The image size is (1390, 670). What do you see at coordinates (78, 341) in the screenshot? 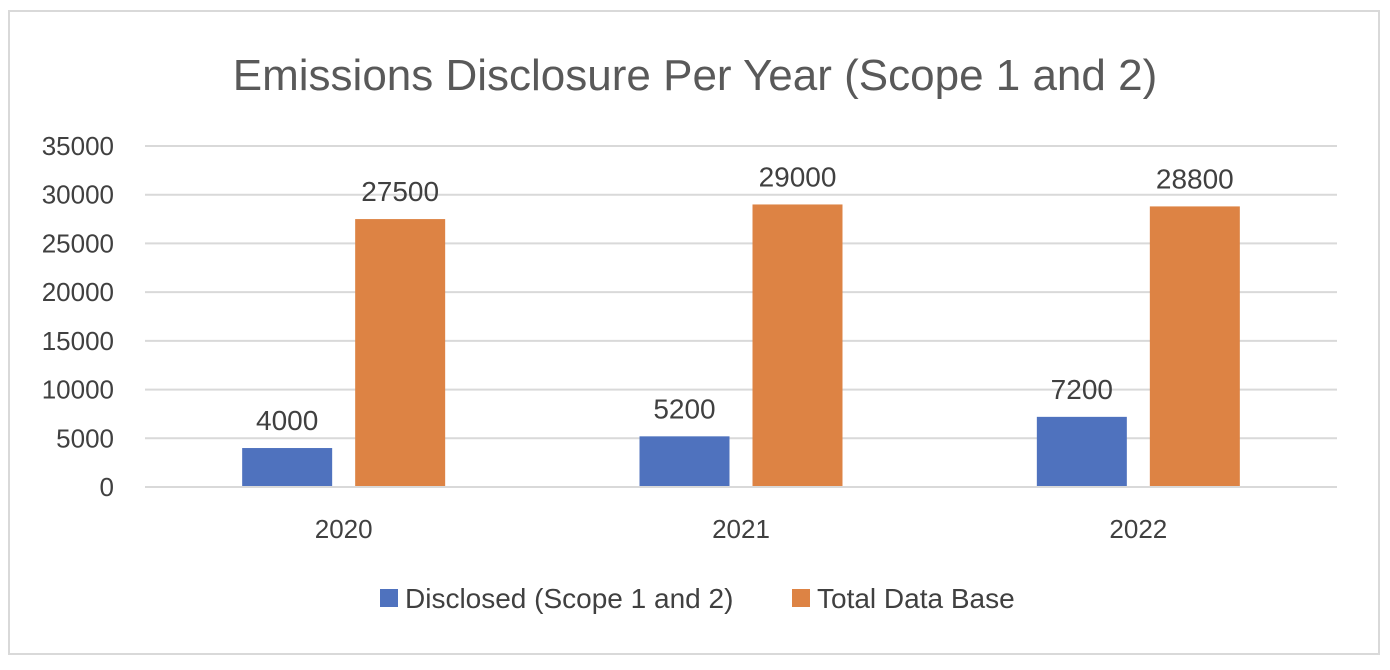
I see `y-tick-label: 15000` at bounding box center [78, 341].